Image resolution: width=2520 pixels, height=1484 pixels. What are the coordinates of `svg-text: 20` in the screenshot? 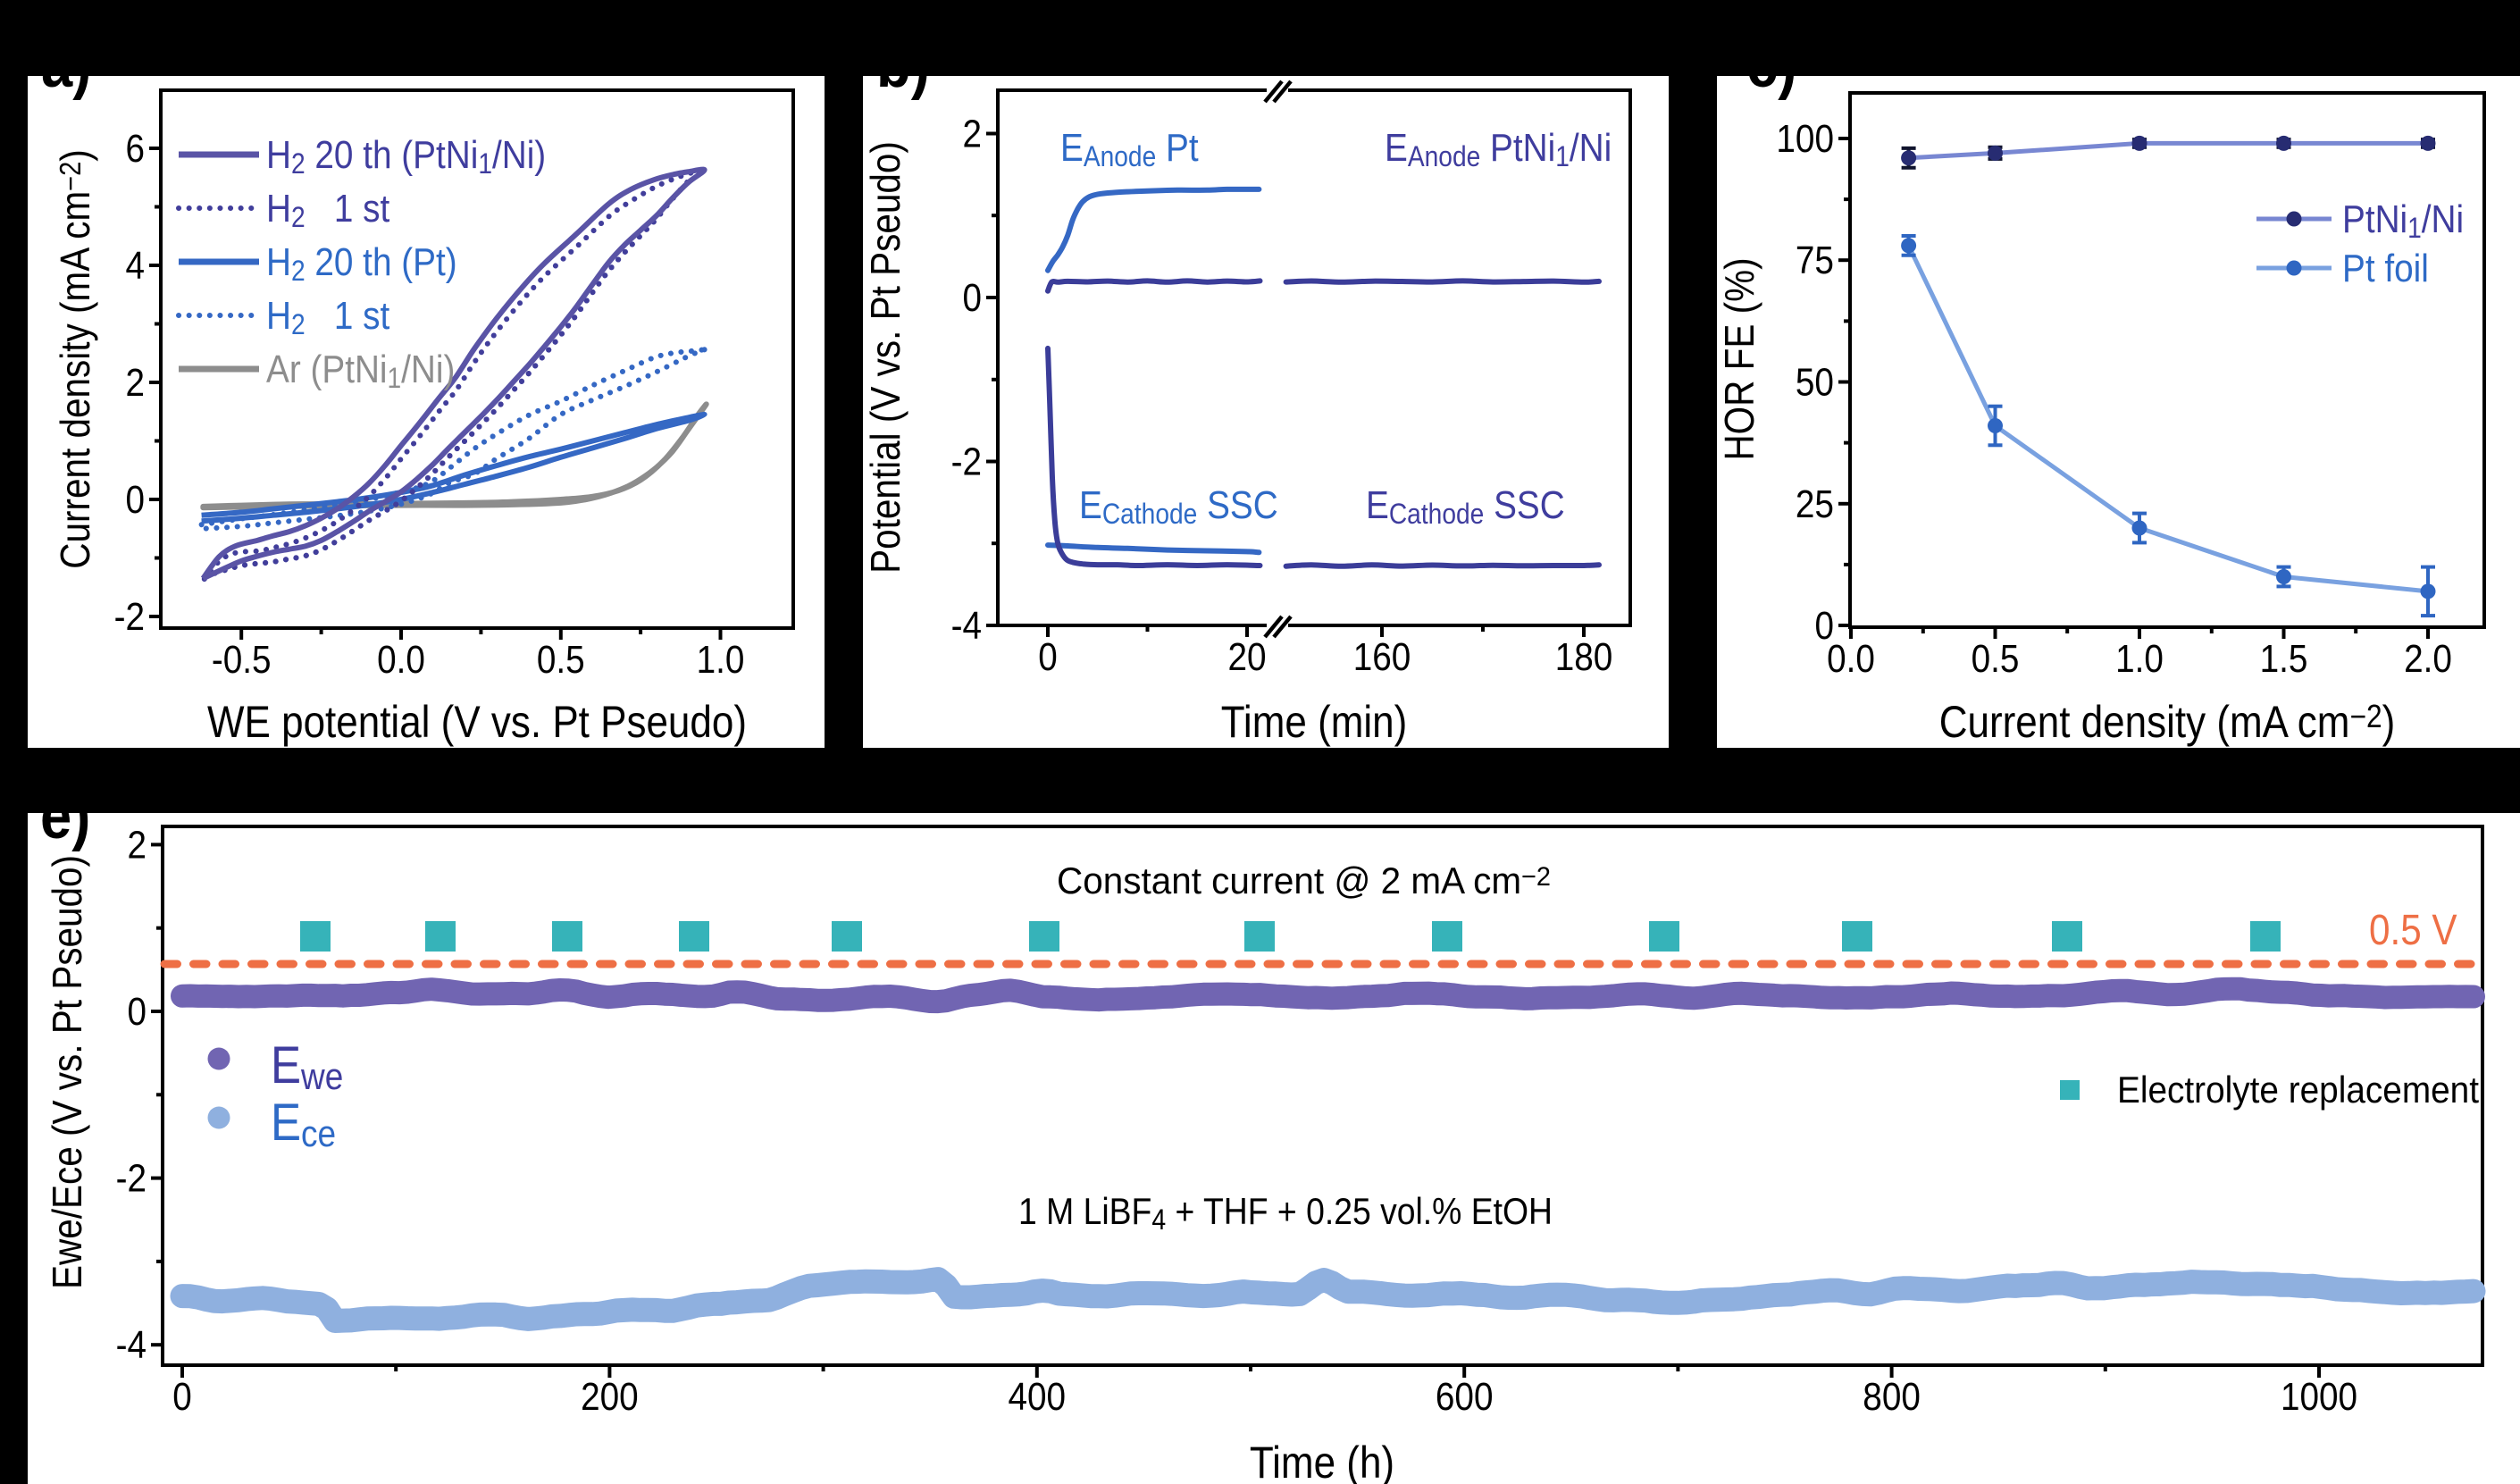 It's located at (1246, 657).